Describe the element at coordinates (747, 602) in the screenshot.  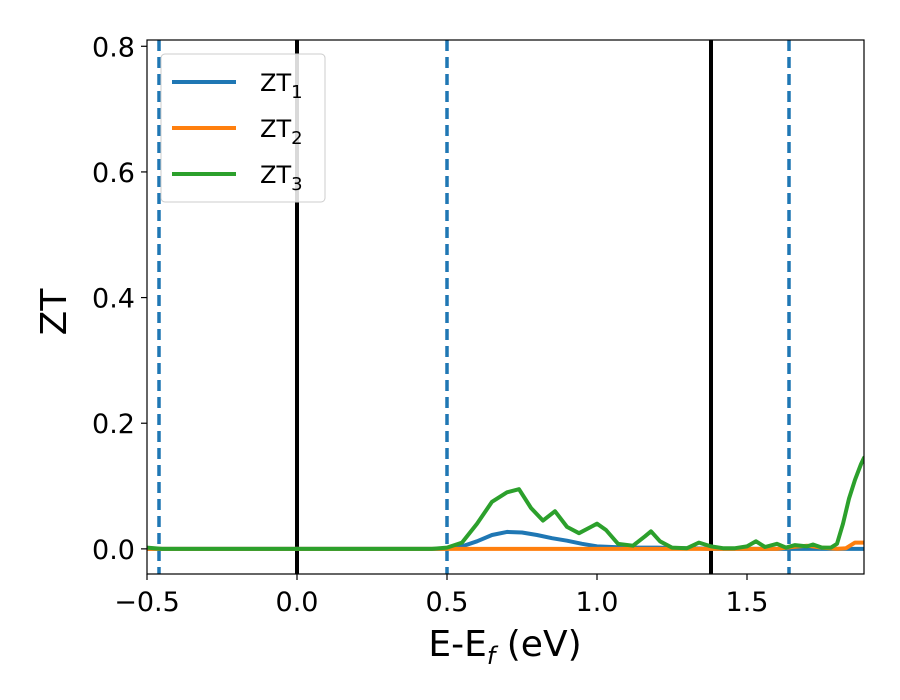
I see `x-tick-label: 1.5` at that location.